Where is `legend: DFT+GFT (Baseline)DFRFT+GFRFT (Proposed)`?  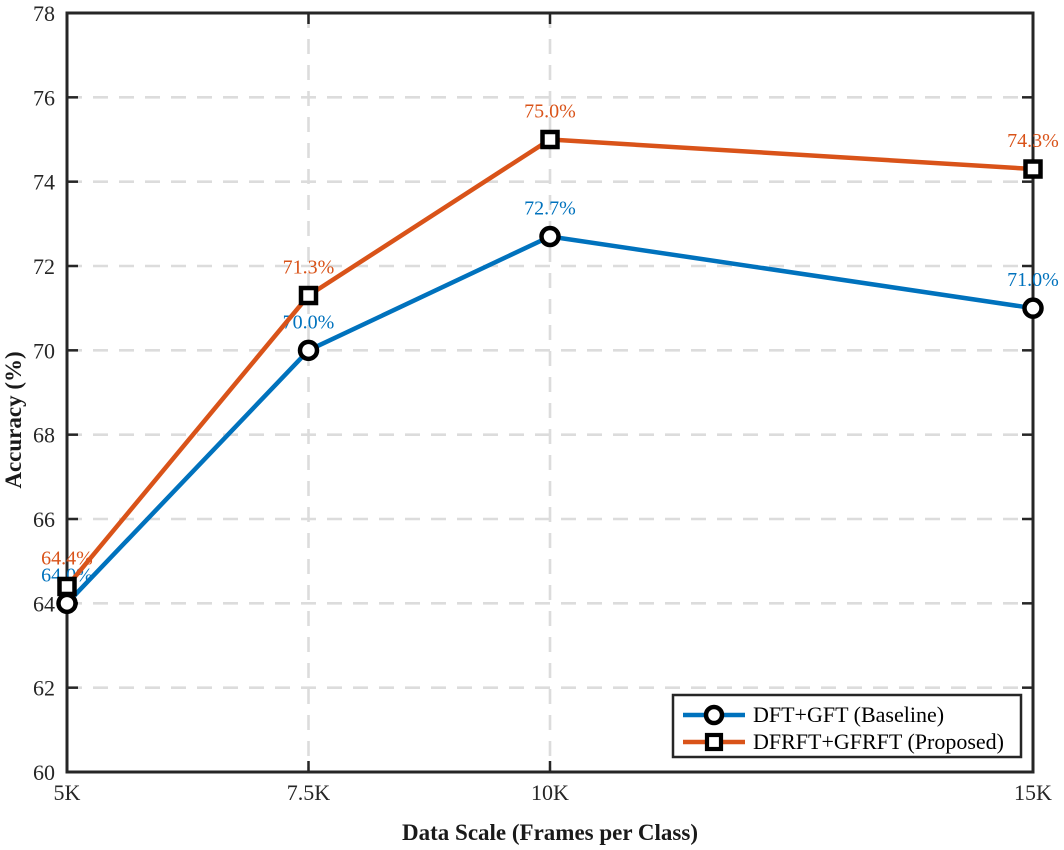 legend: DFT+GFT (Baseline)DFRFT+GFRFT (Proposed) is located at coordinates (847, 726).